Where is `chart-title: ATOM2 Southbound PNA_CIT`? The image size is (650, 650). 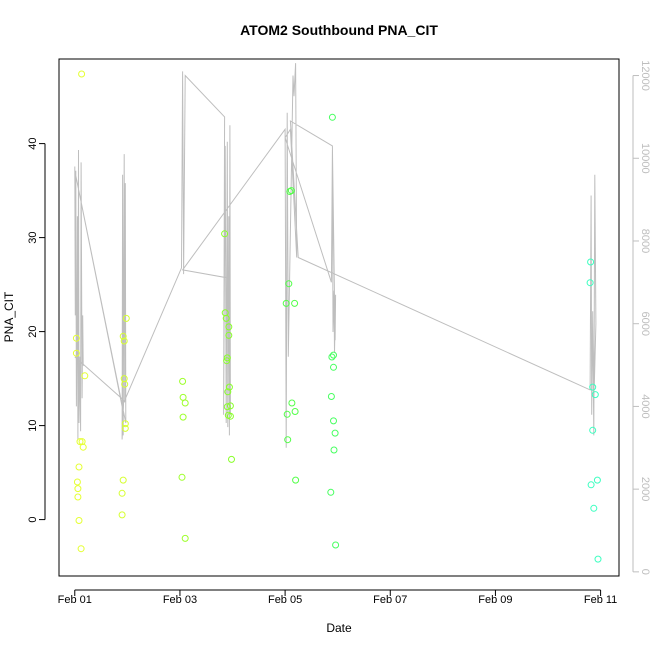
chart-title: ATOM2 Southbound PNA_CIT is located at coordinates (339, 30).